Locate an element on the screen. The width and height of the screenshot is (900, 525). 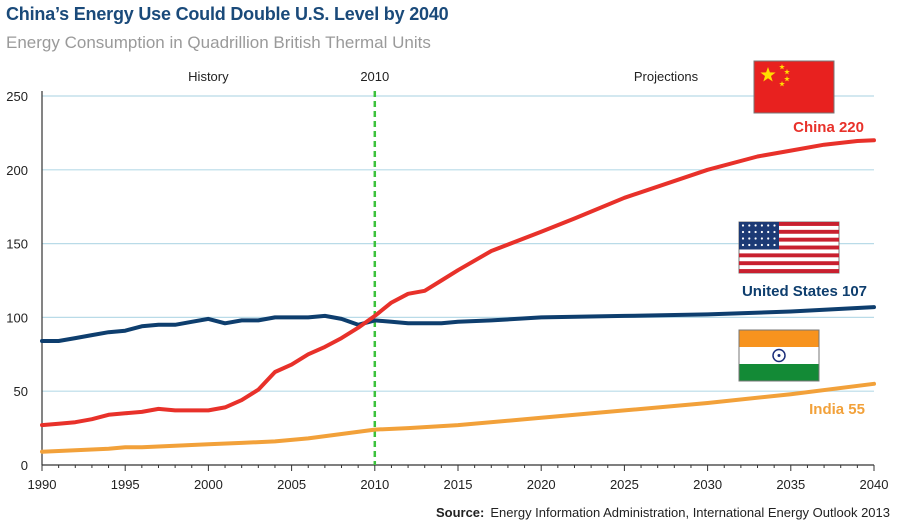
y-tick-label: 150 is located at coordinates (17, 244).